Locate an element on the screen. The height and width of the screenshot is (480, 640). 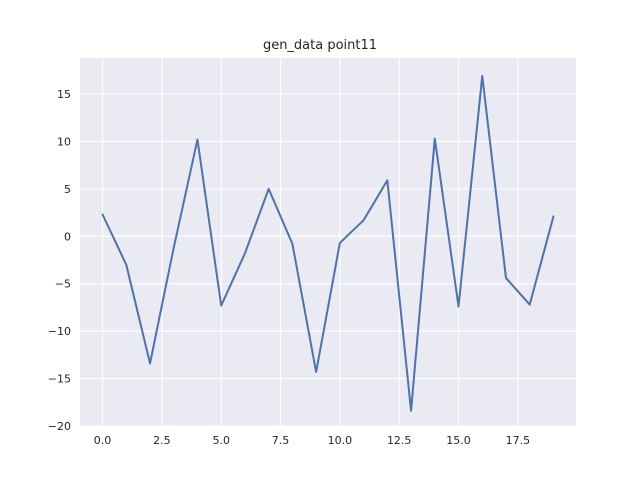
x-axis: 0.0 2.5 5.0 7.5 10.0 12.5 15.0 17.5 is located at coordinates (312, 440).